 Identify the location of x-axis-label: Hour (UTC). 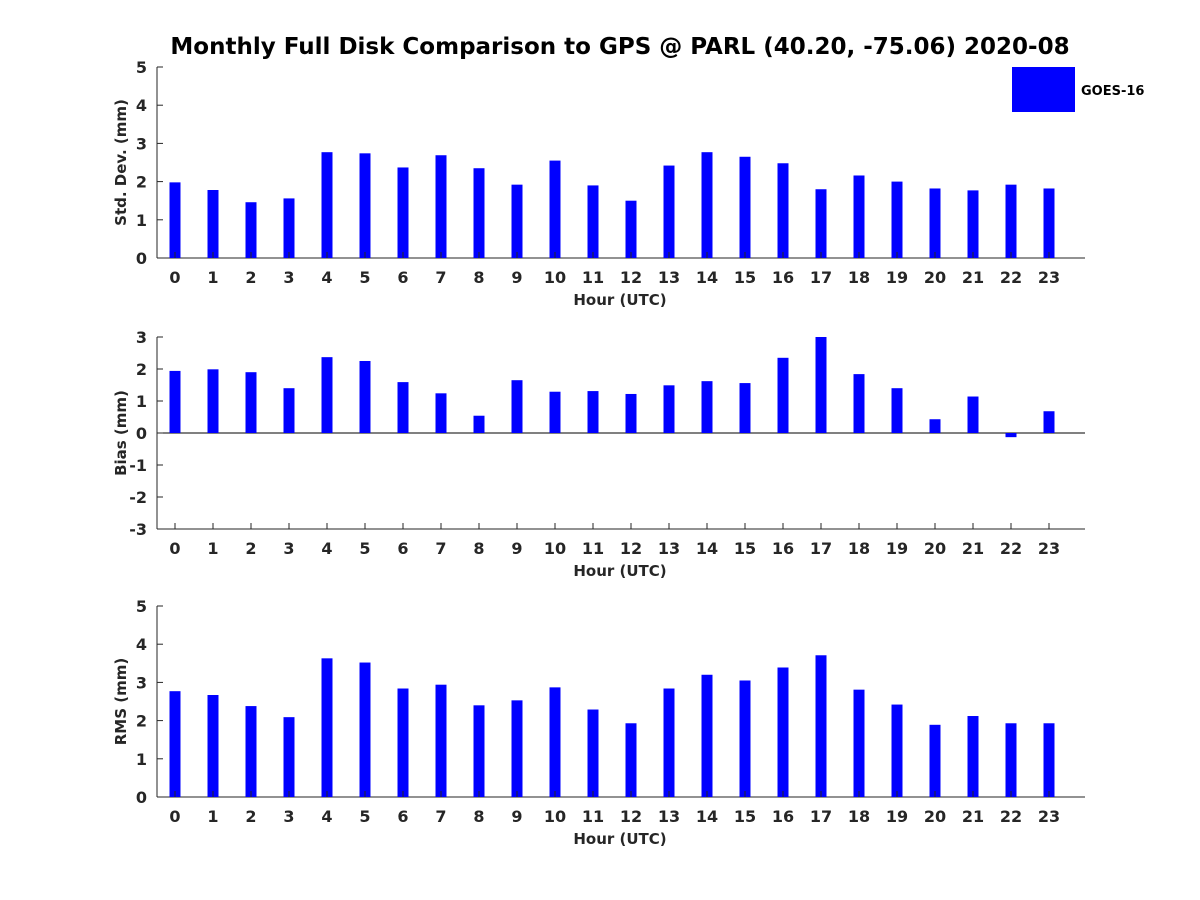
(619, 839).